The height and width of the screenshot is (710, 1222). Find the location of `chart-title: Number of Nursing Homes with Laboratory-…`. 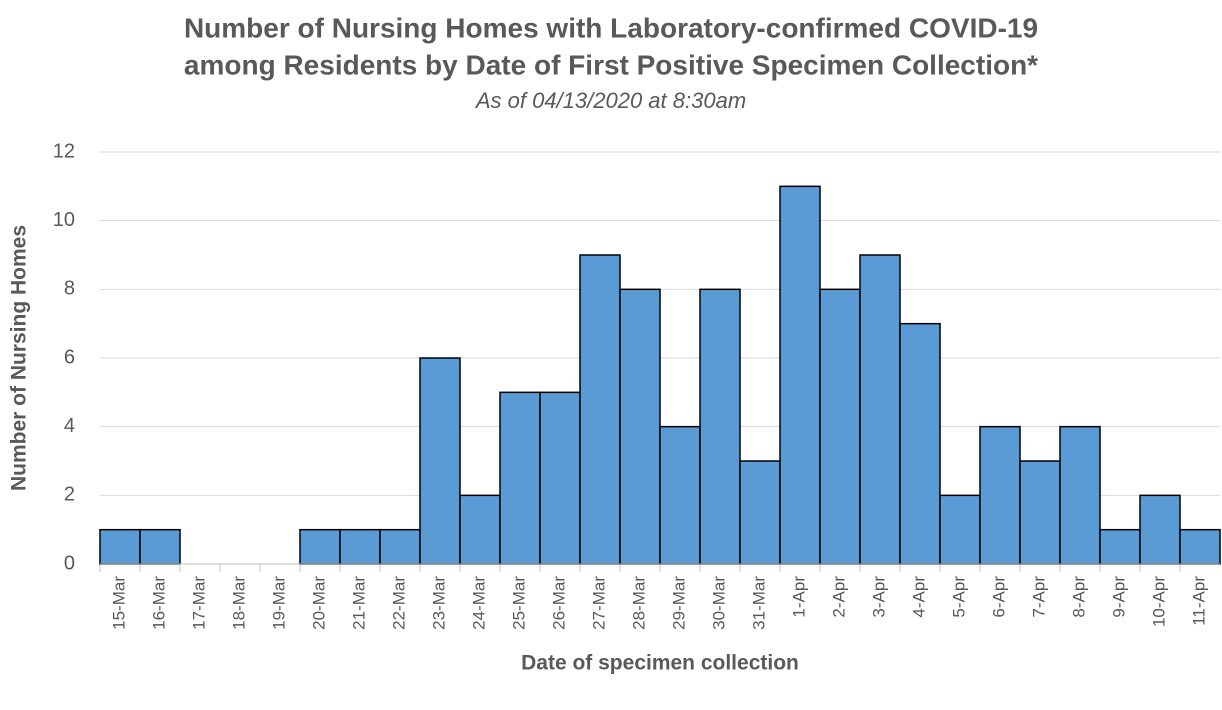

chart-title: Number of Nursing Homes with Laboratory-… is located at coordinates (611, 27).